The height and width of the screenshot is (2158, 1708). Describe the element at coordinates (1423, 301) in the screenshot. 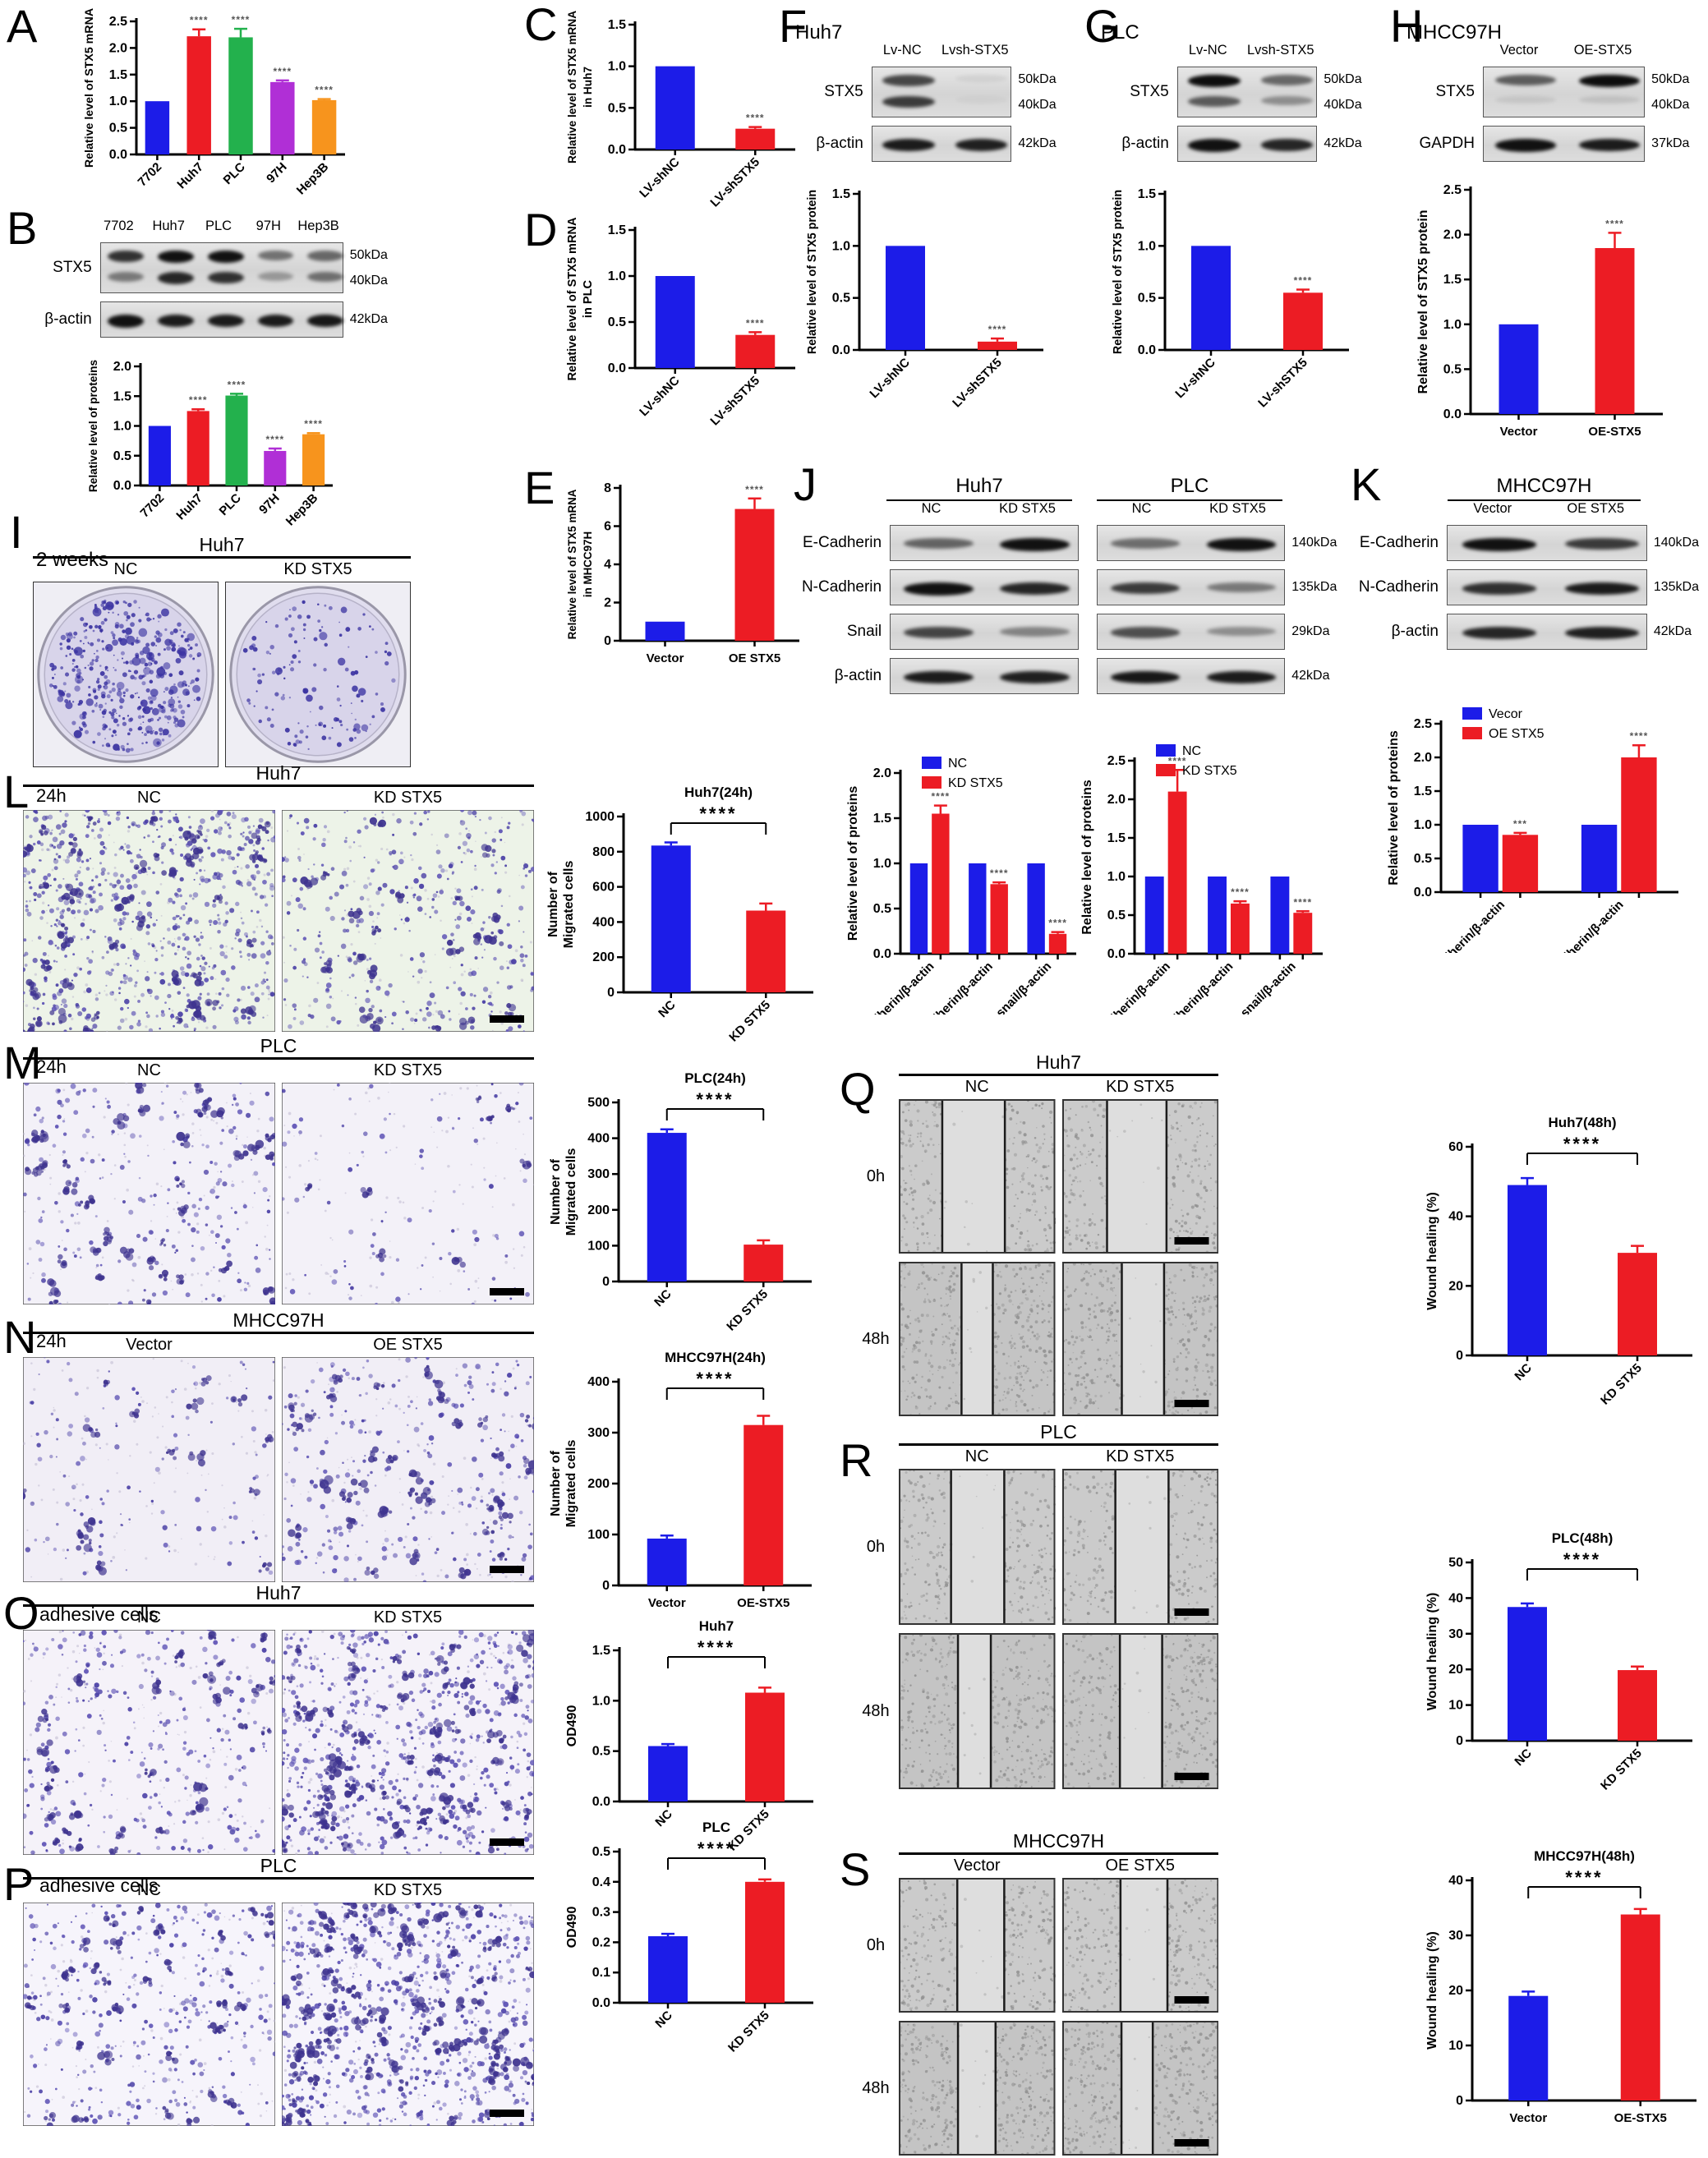

I see `svg-text: Relative level of STX5 protein` at that location.